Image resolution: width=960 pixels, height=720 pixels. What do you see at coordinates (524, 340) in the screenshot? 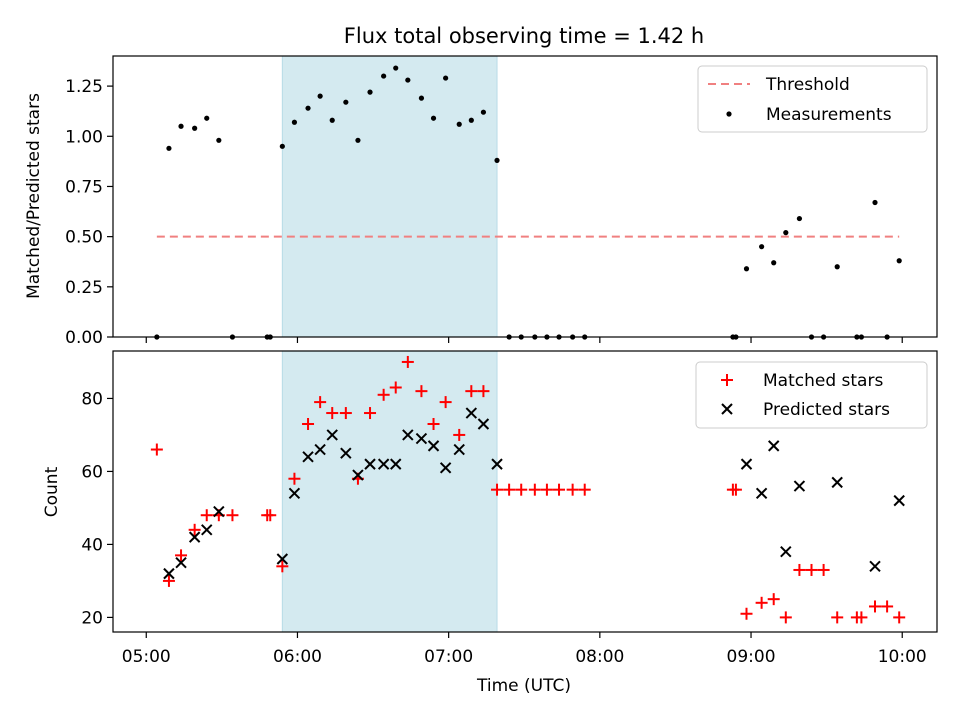
I see `top-x-ticks` at bounding box center [524, 340].